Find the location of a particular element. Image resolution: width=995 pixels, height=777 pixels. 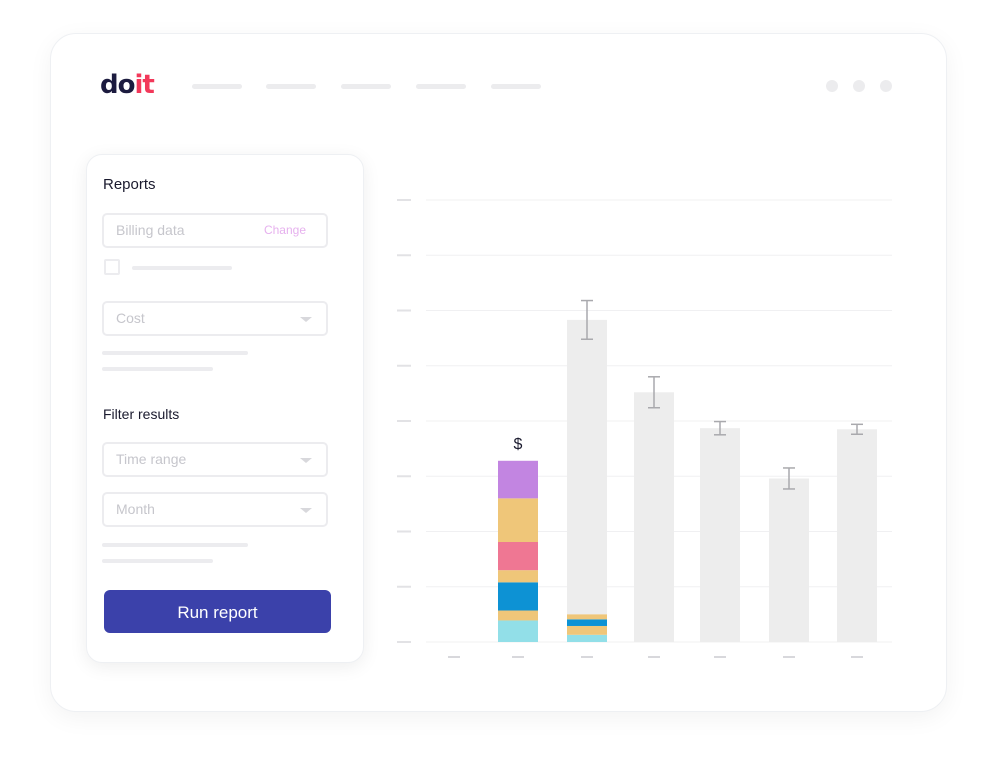

billing-data-field: Billing data Change is located at coordinates (215, 230).